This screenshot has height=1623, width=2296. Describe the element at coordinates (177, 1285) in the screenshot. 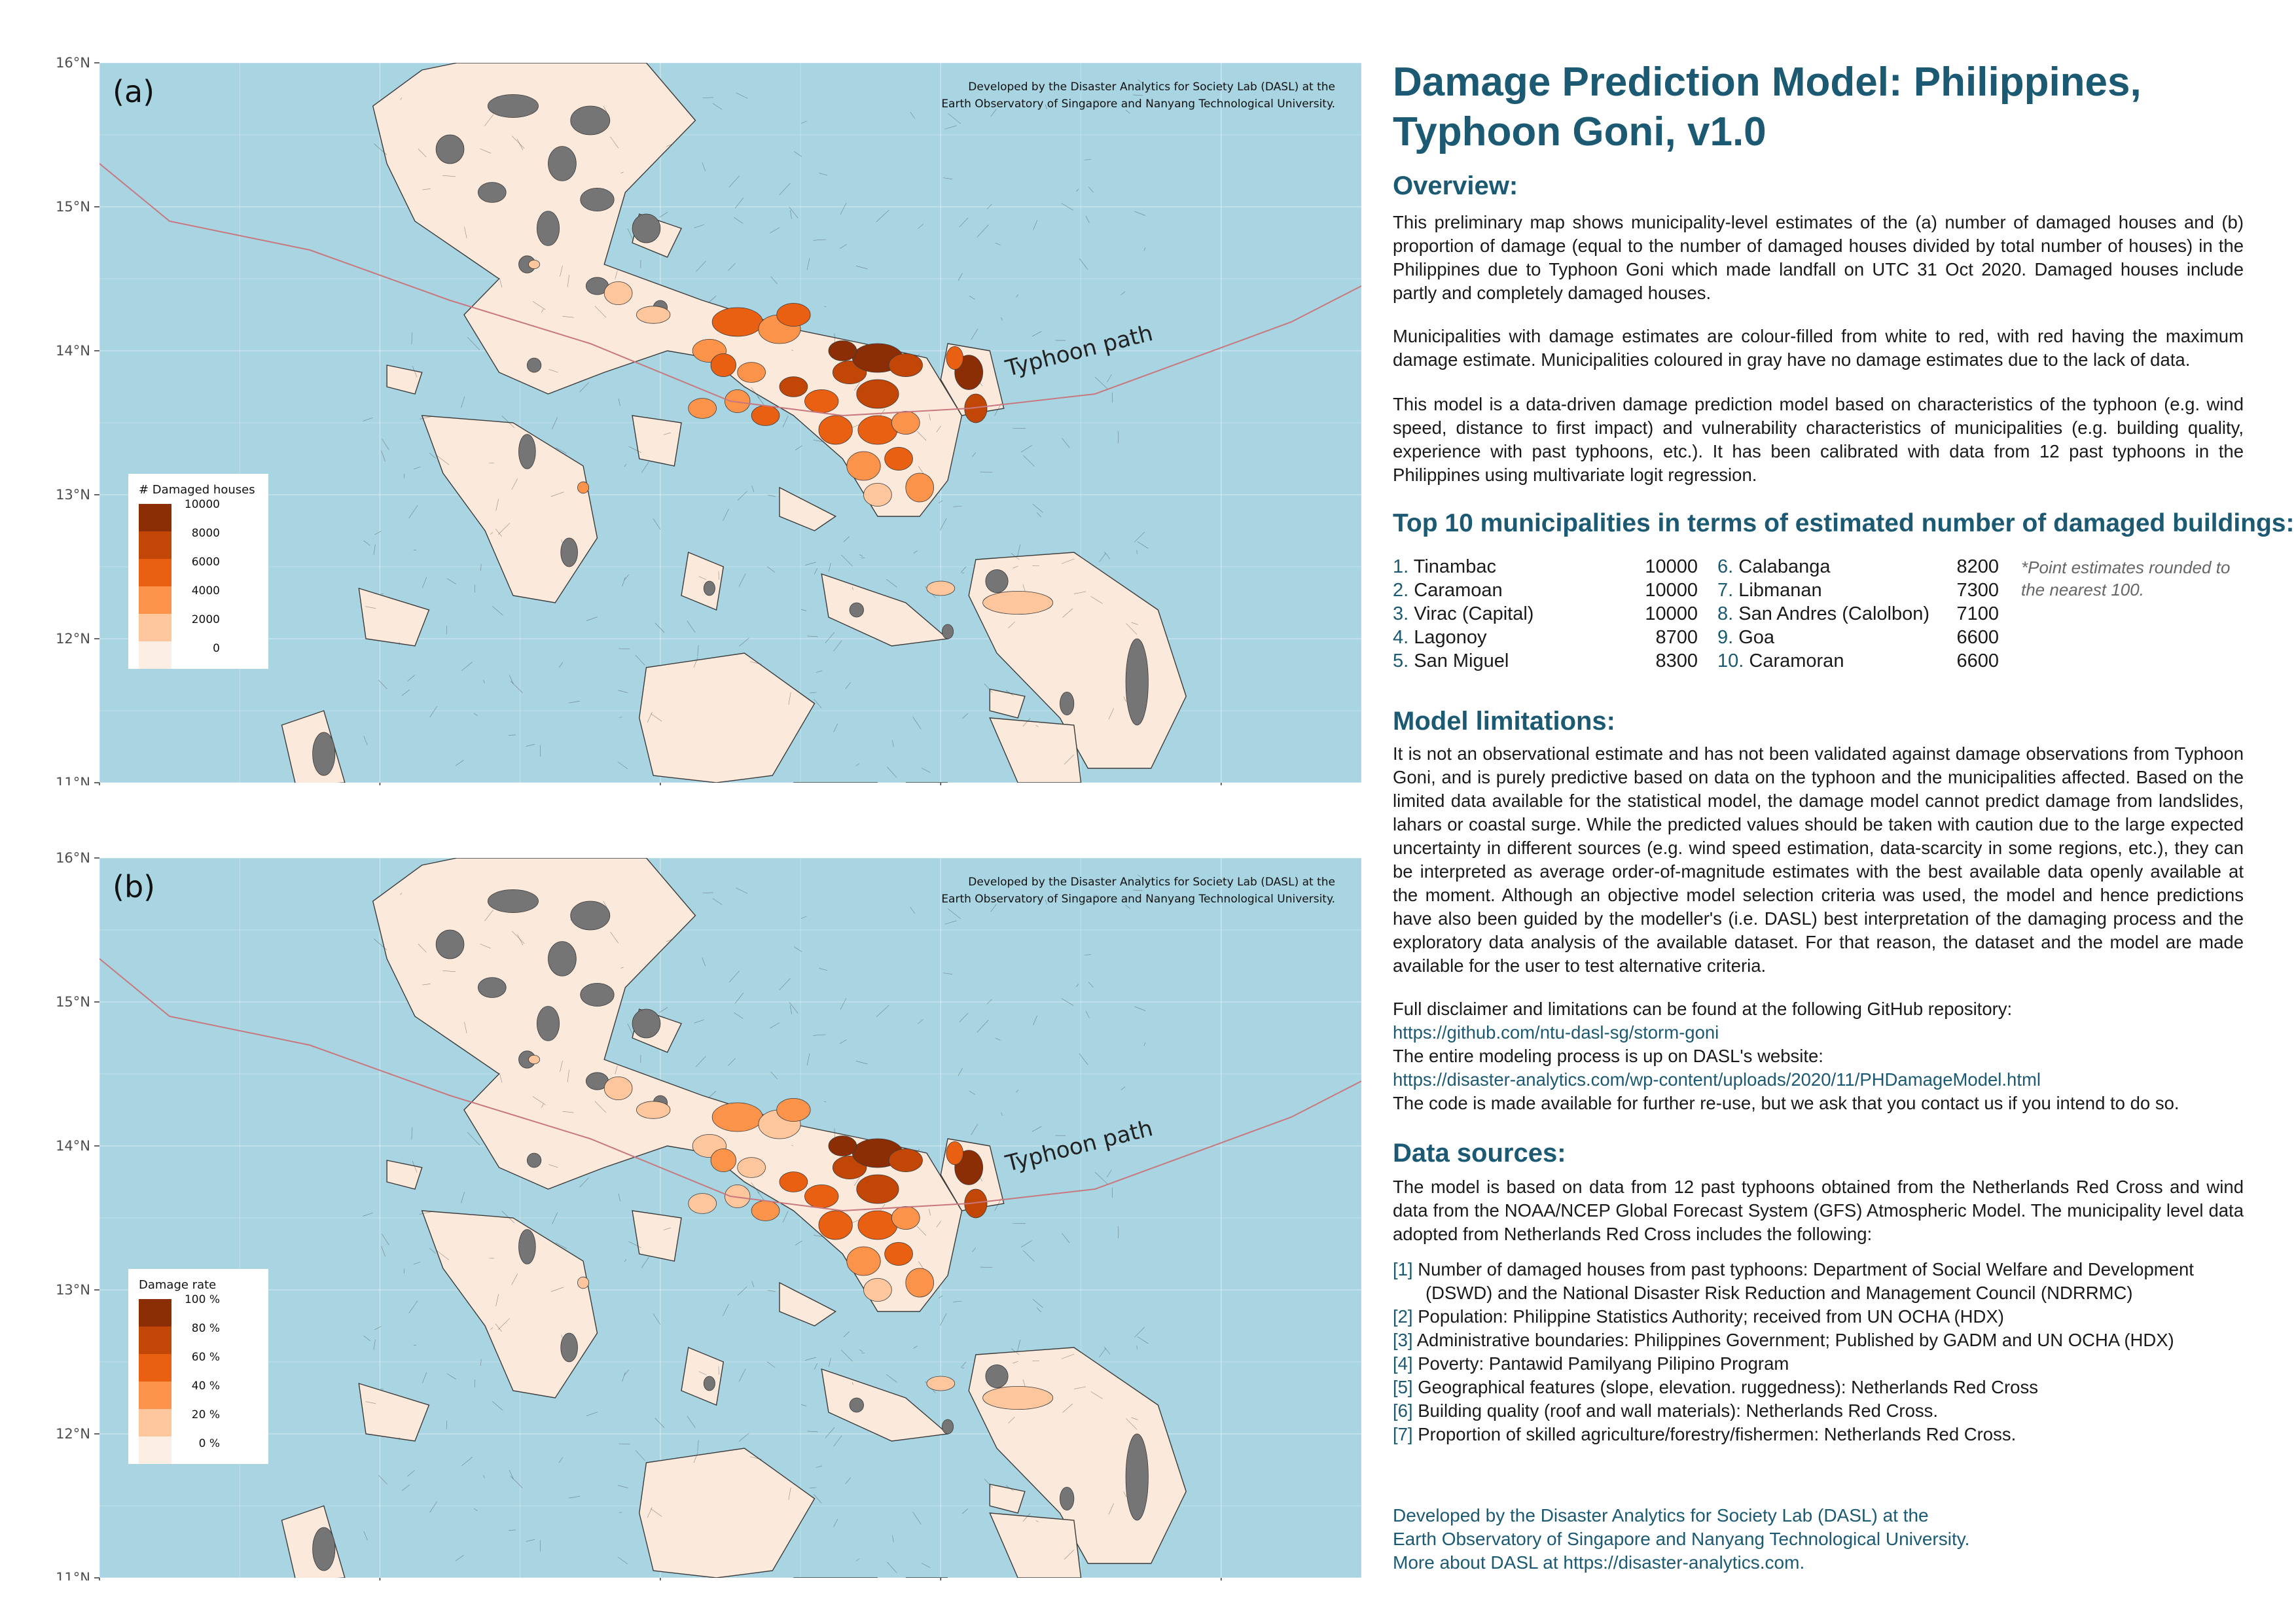

I see `legend-title: Damage rate` at that location.